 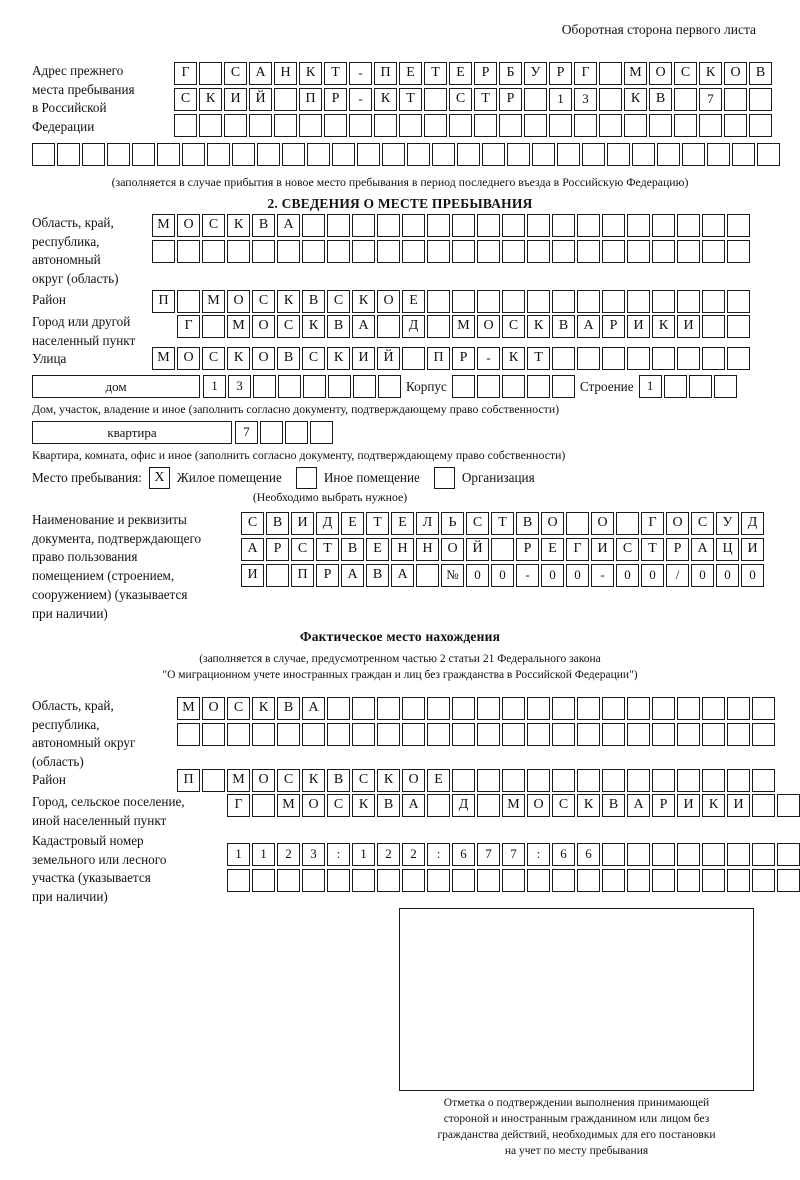 What do you see at coordinates (163, 358) in the screenshot?
I see `char-cell: М` at bounding box center [163, 358].